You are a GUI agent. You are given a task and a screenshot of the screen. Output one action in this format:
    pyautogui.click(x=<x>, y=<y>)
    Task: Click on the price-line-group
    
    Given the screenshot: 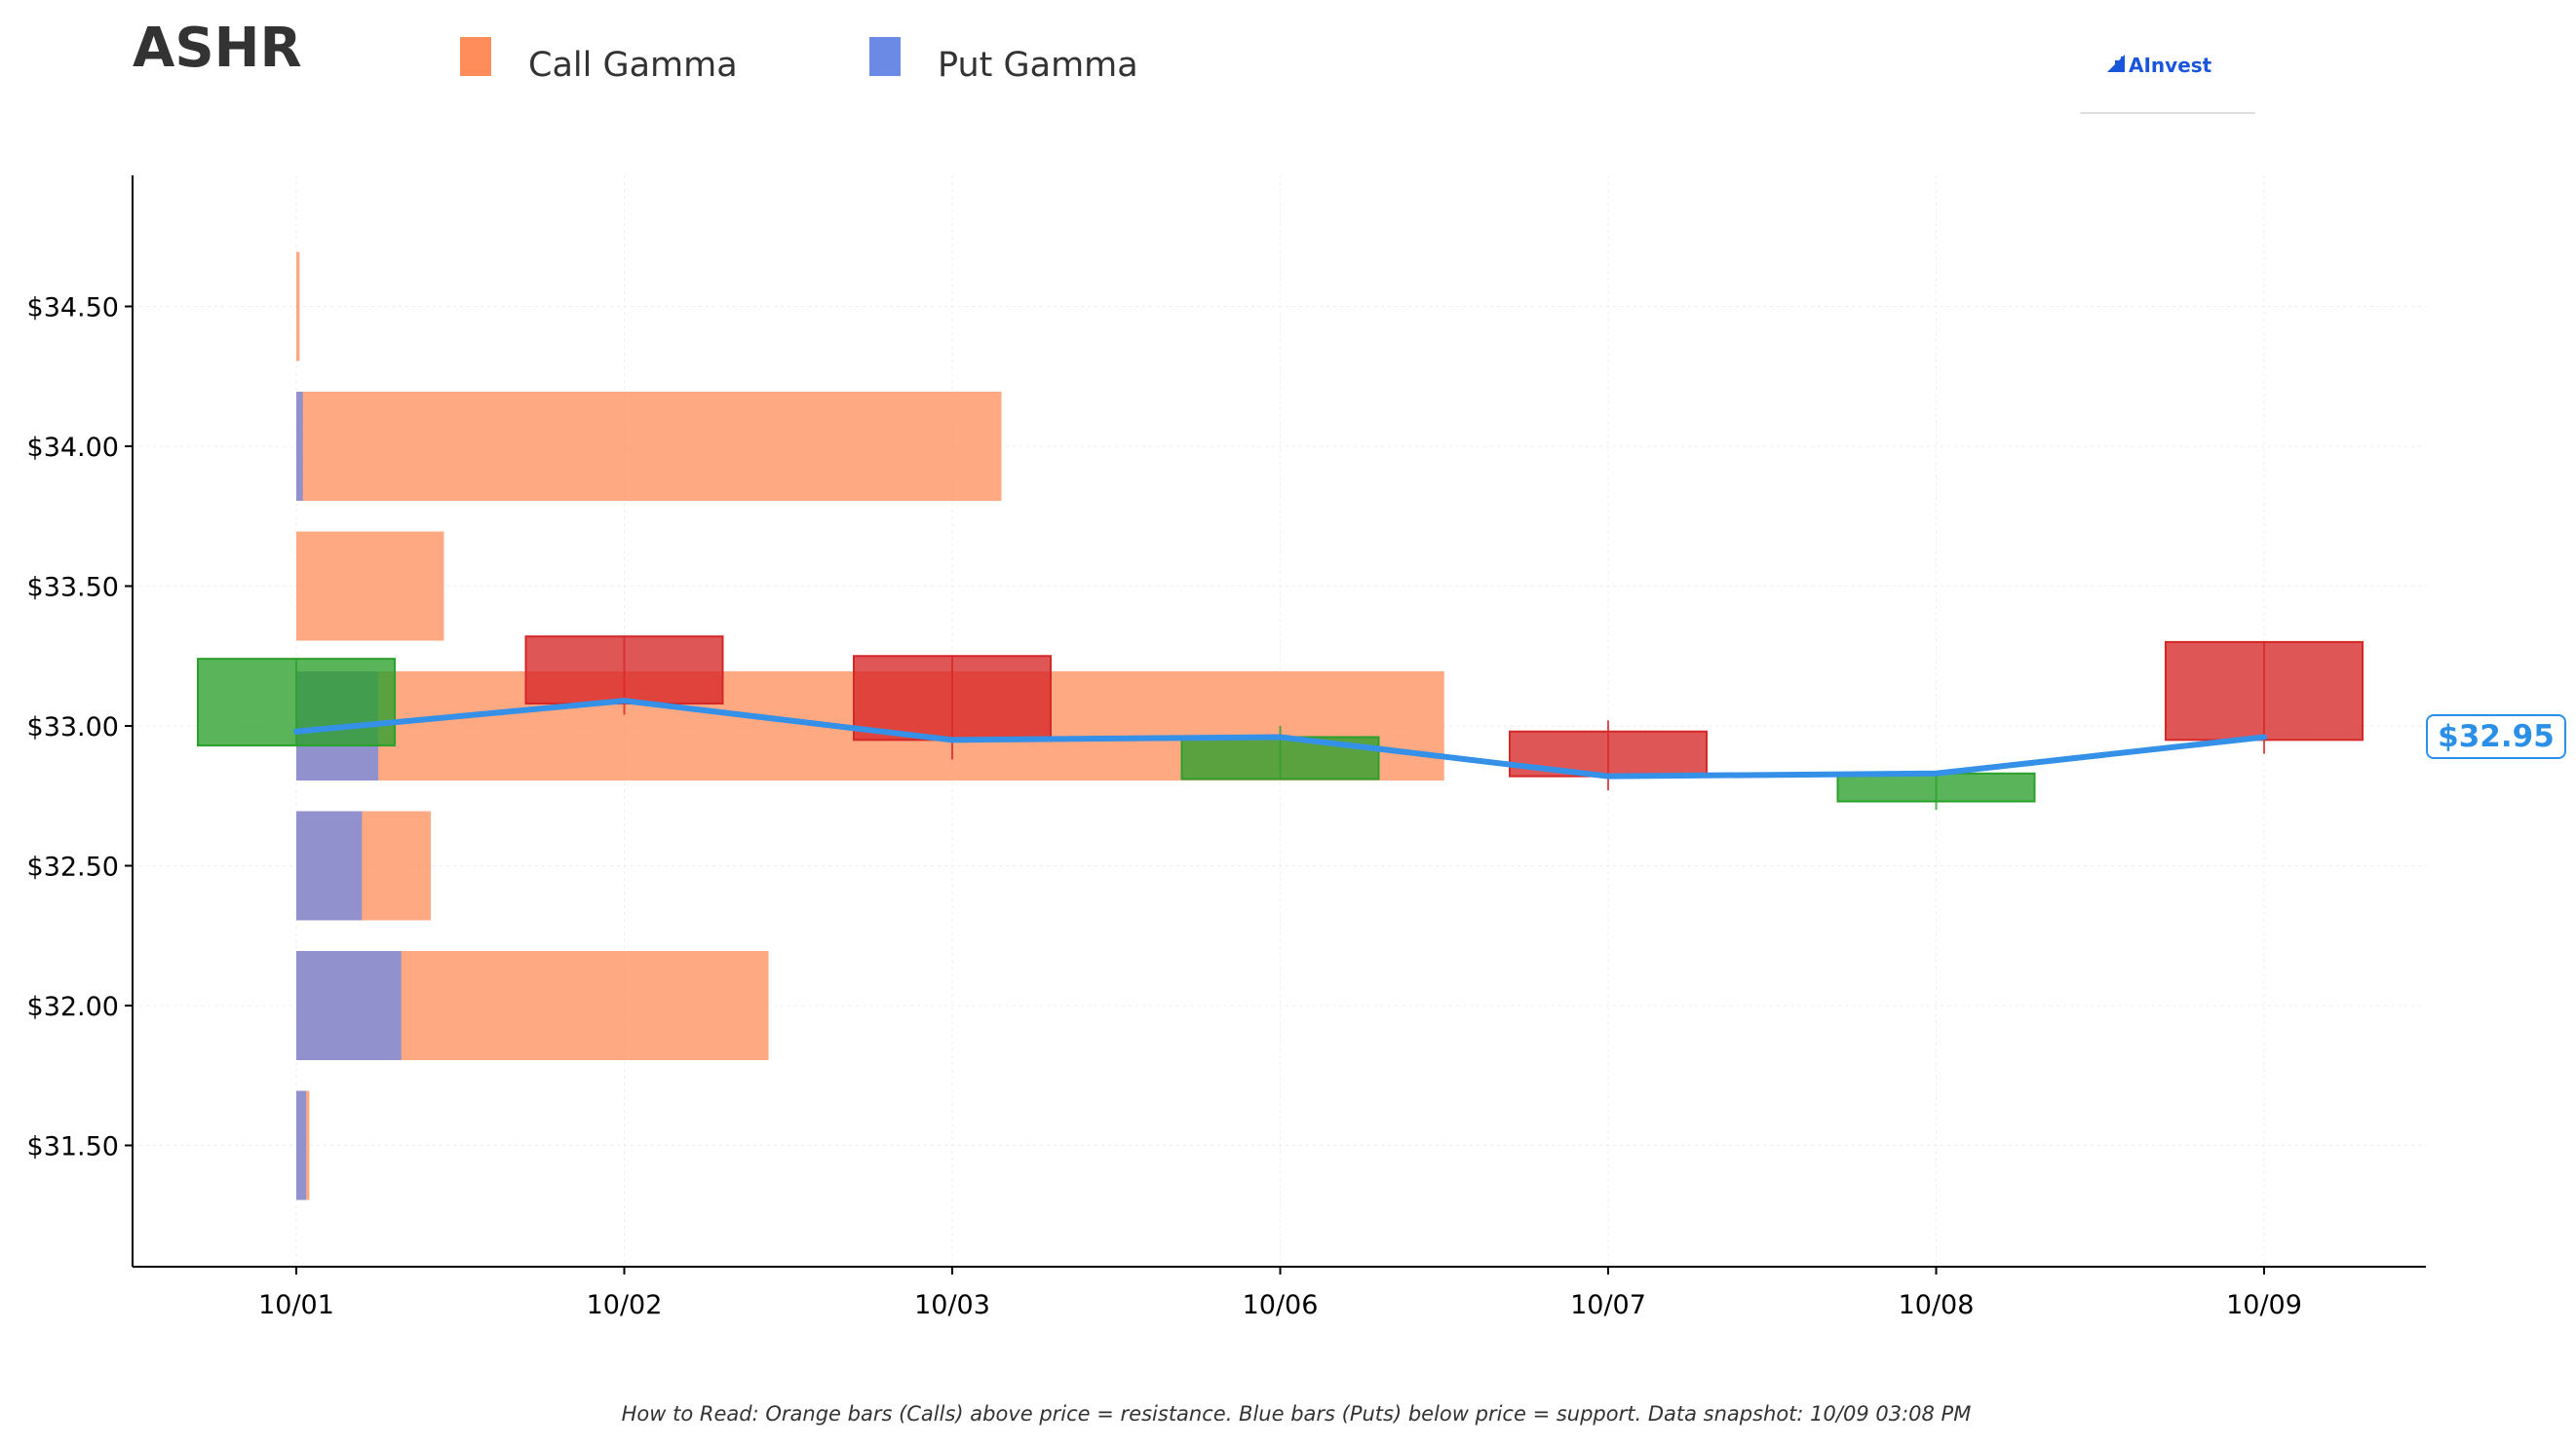 What is the action you would take?
    pyautogui.click(x=1280, y=739)
    